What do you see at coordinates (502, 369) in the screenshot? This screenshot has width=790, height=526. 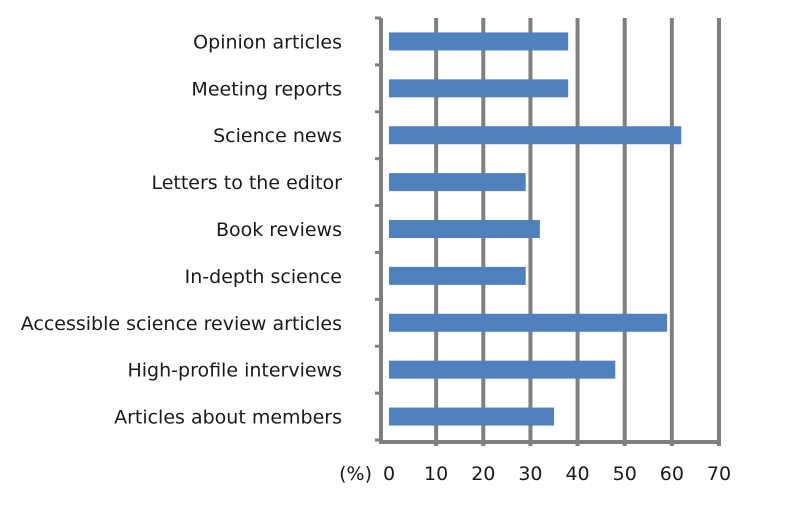 I see `bar-high-profile-interviews` at bounding box center [502, 369].